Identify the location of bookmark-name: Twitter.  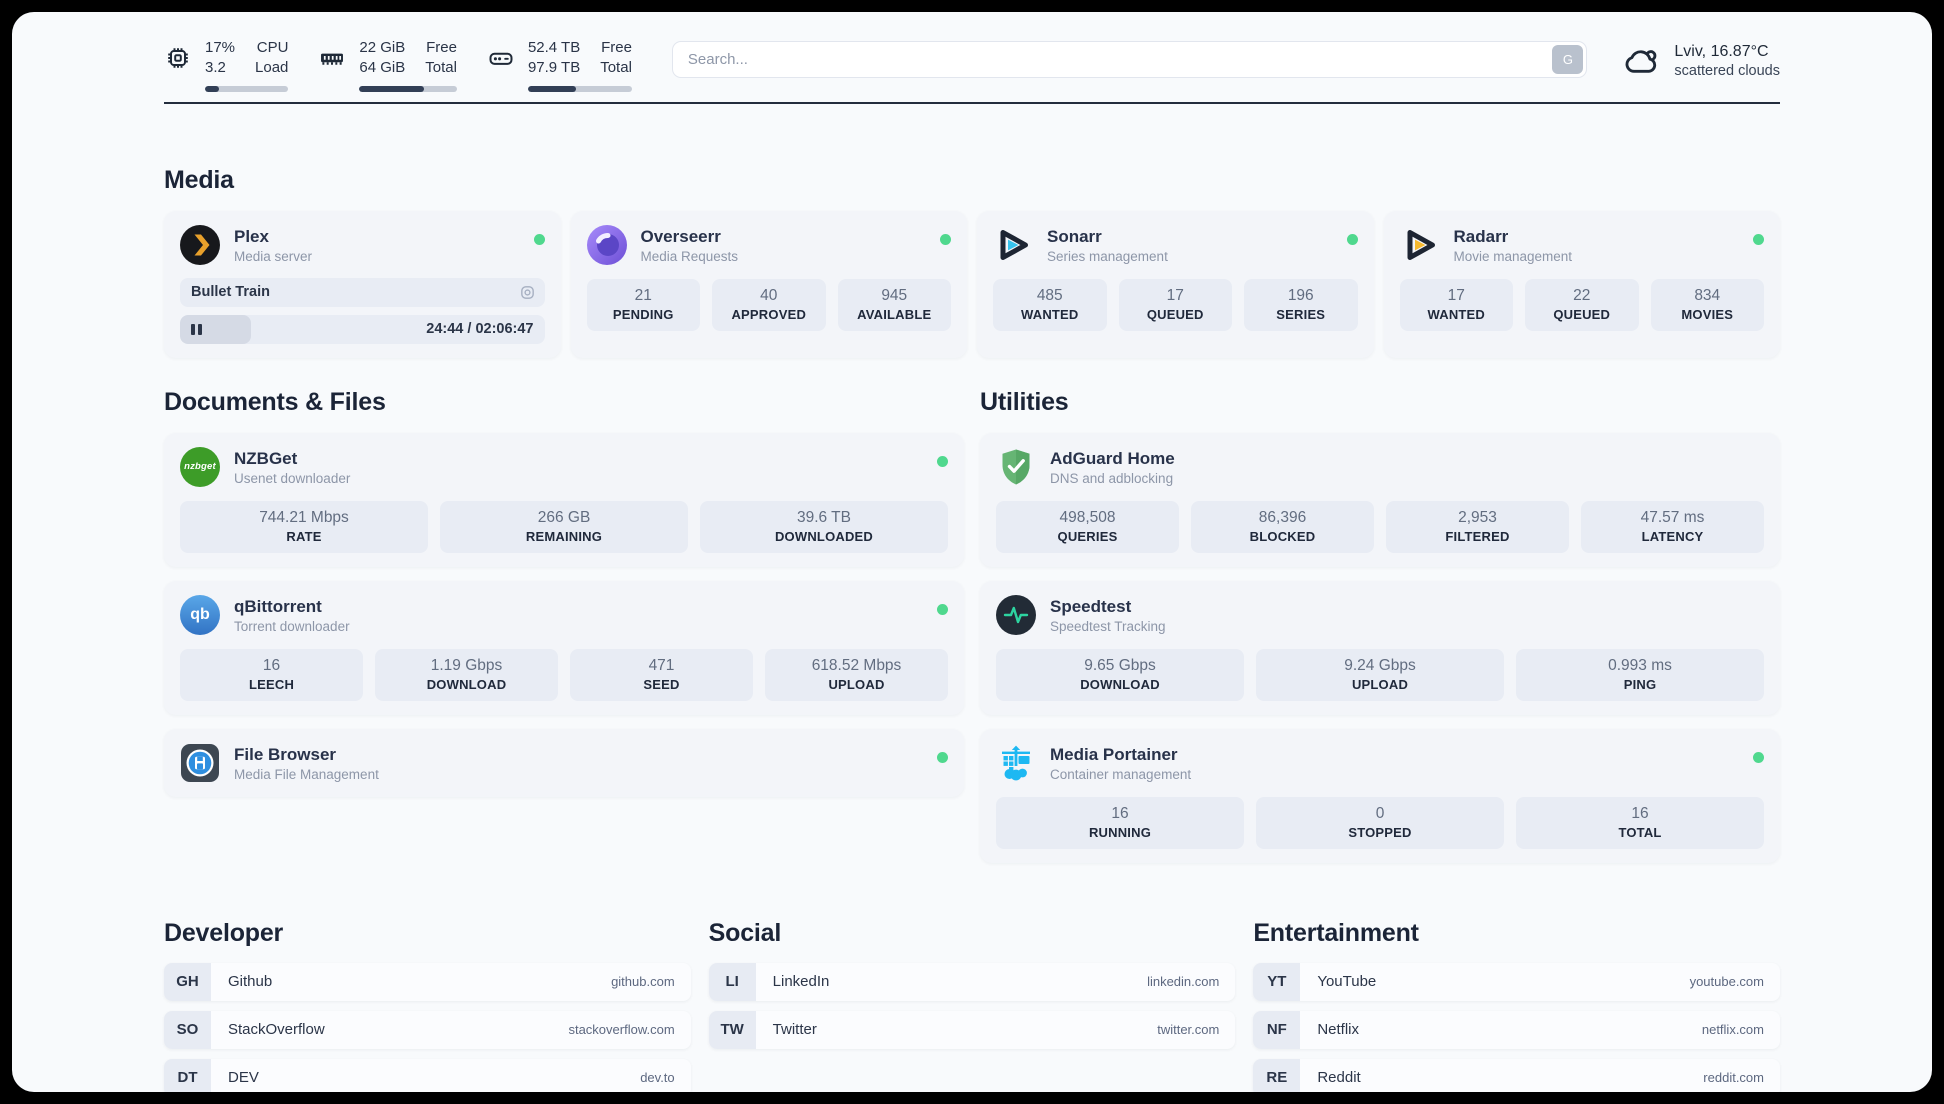
(794, 1029).